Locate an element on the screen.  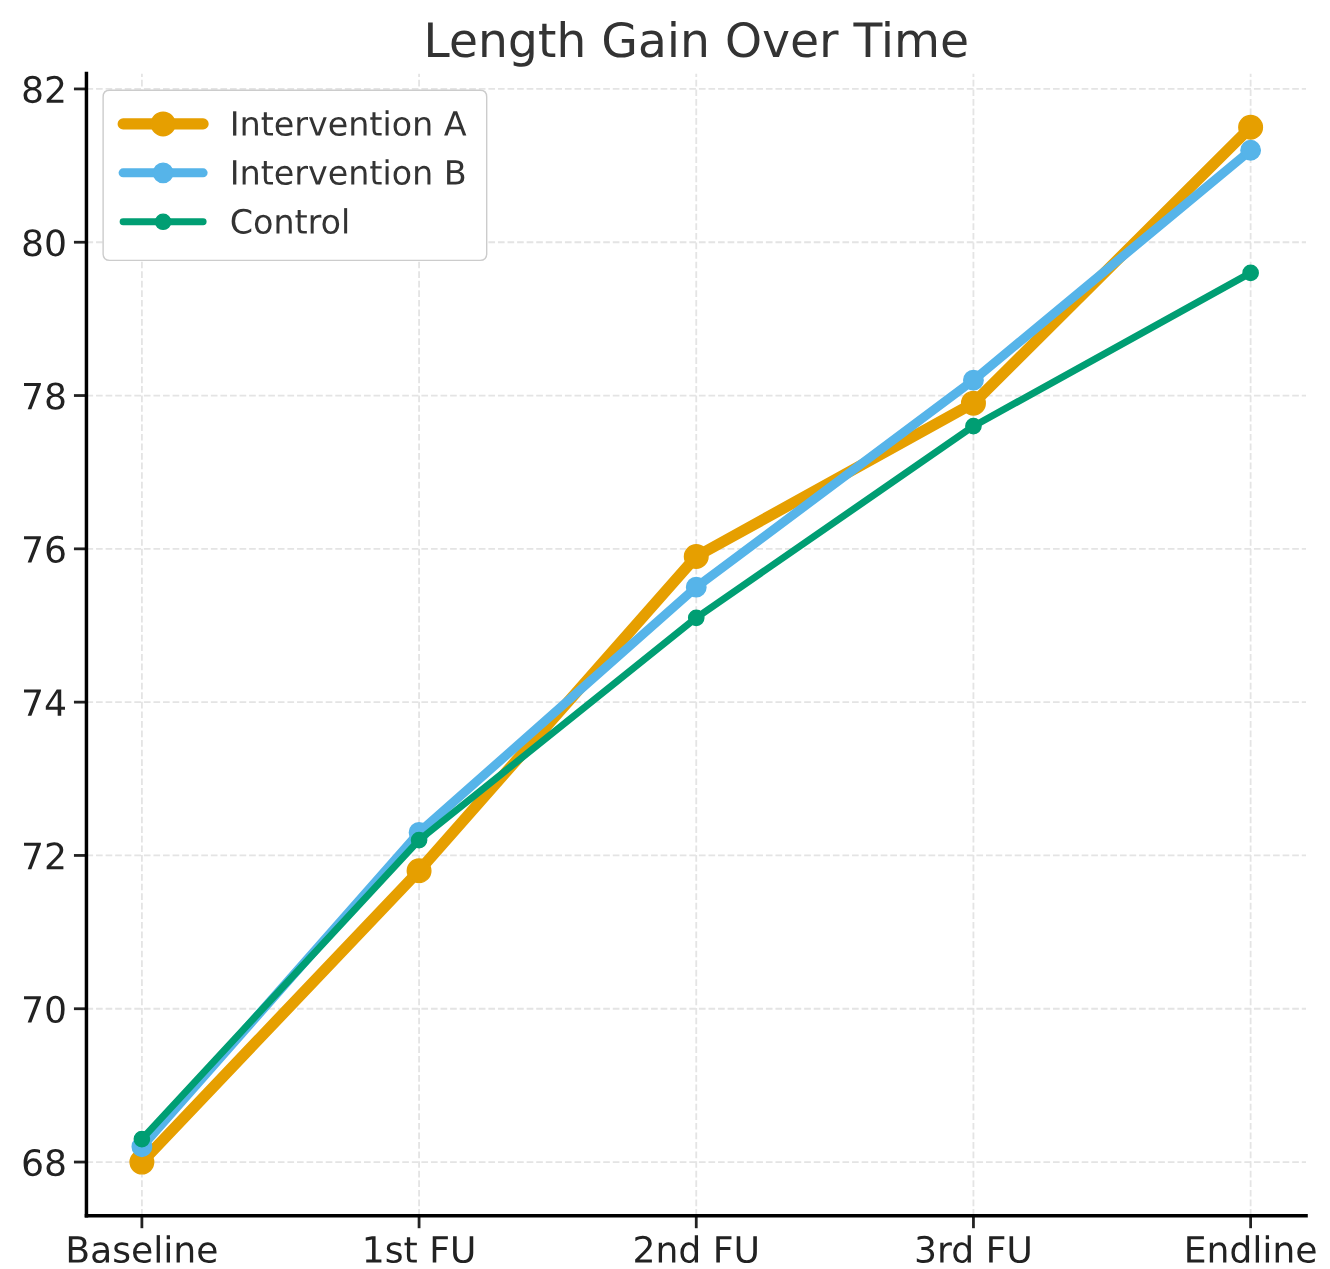
y-tick-label: 78 is located at coordinates (44, 396).